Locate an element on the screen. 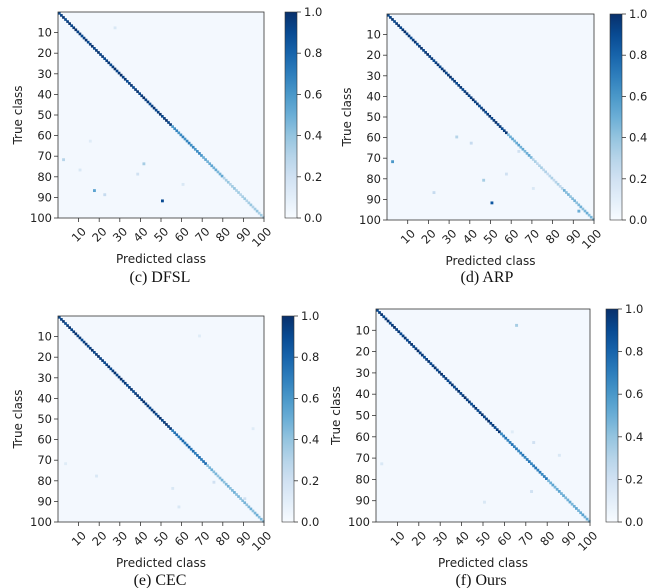 This screenshot has height=588, width=657. x-tick-label: 100 is located at coordinates (591, 238).